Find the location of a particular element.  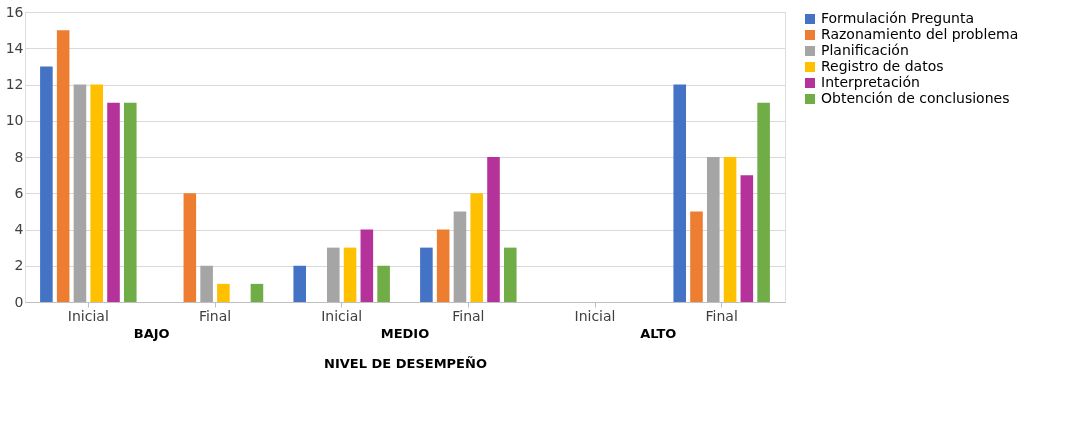

legend-label: Razonamiento del problema is located at coordinates (920, 34).